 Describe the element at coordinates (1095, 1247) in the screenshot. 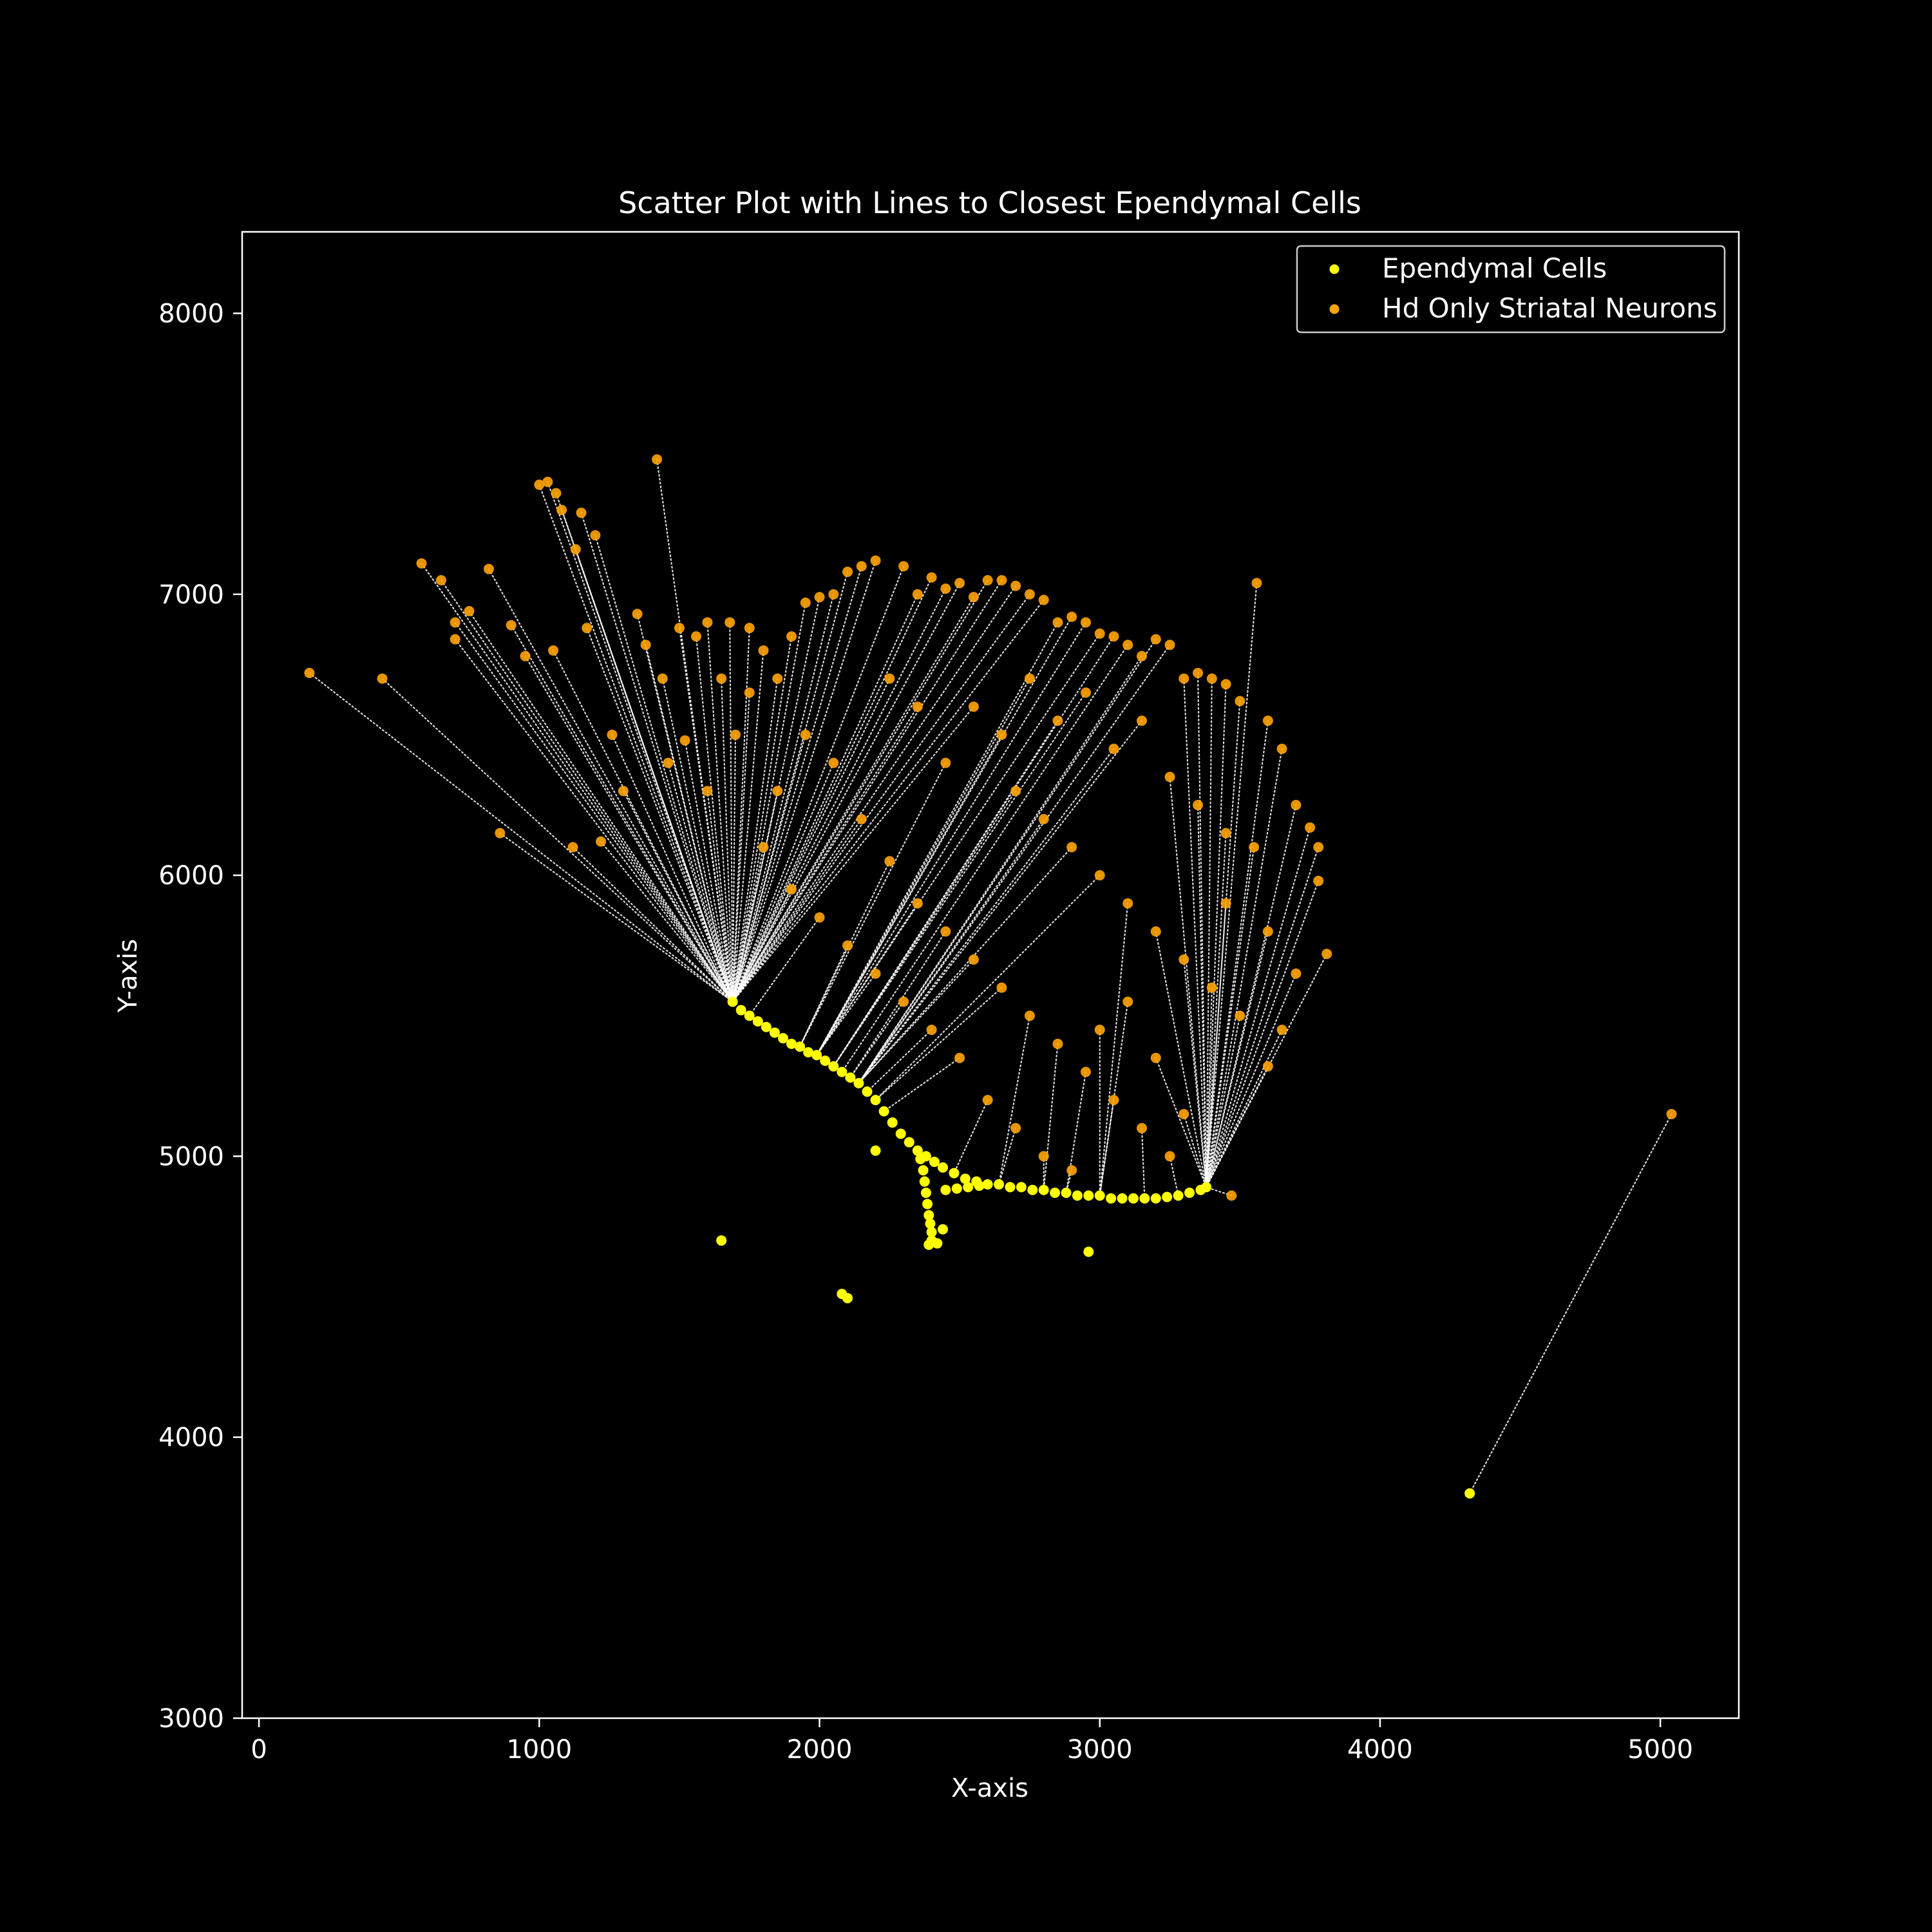

I see `ependymal-points` at that location.